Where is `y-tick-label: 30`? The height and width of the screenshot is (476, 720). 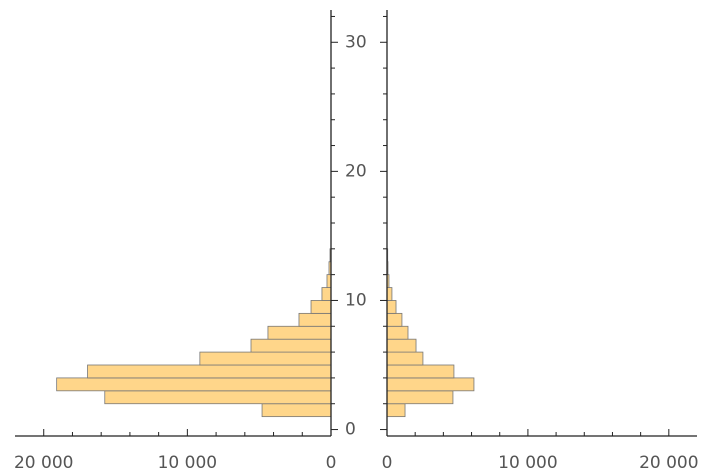
y-tick-label: 30 is located at coordinates (356, 42).